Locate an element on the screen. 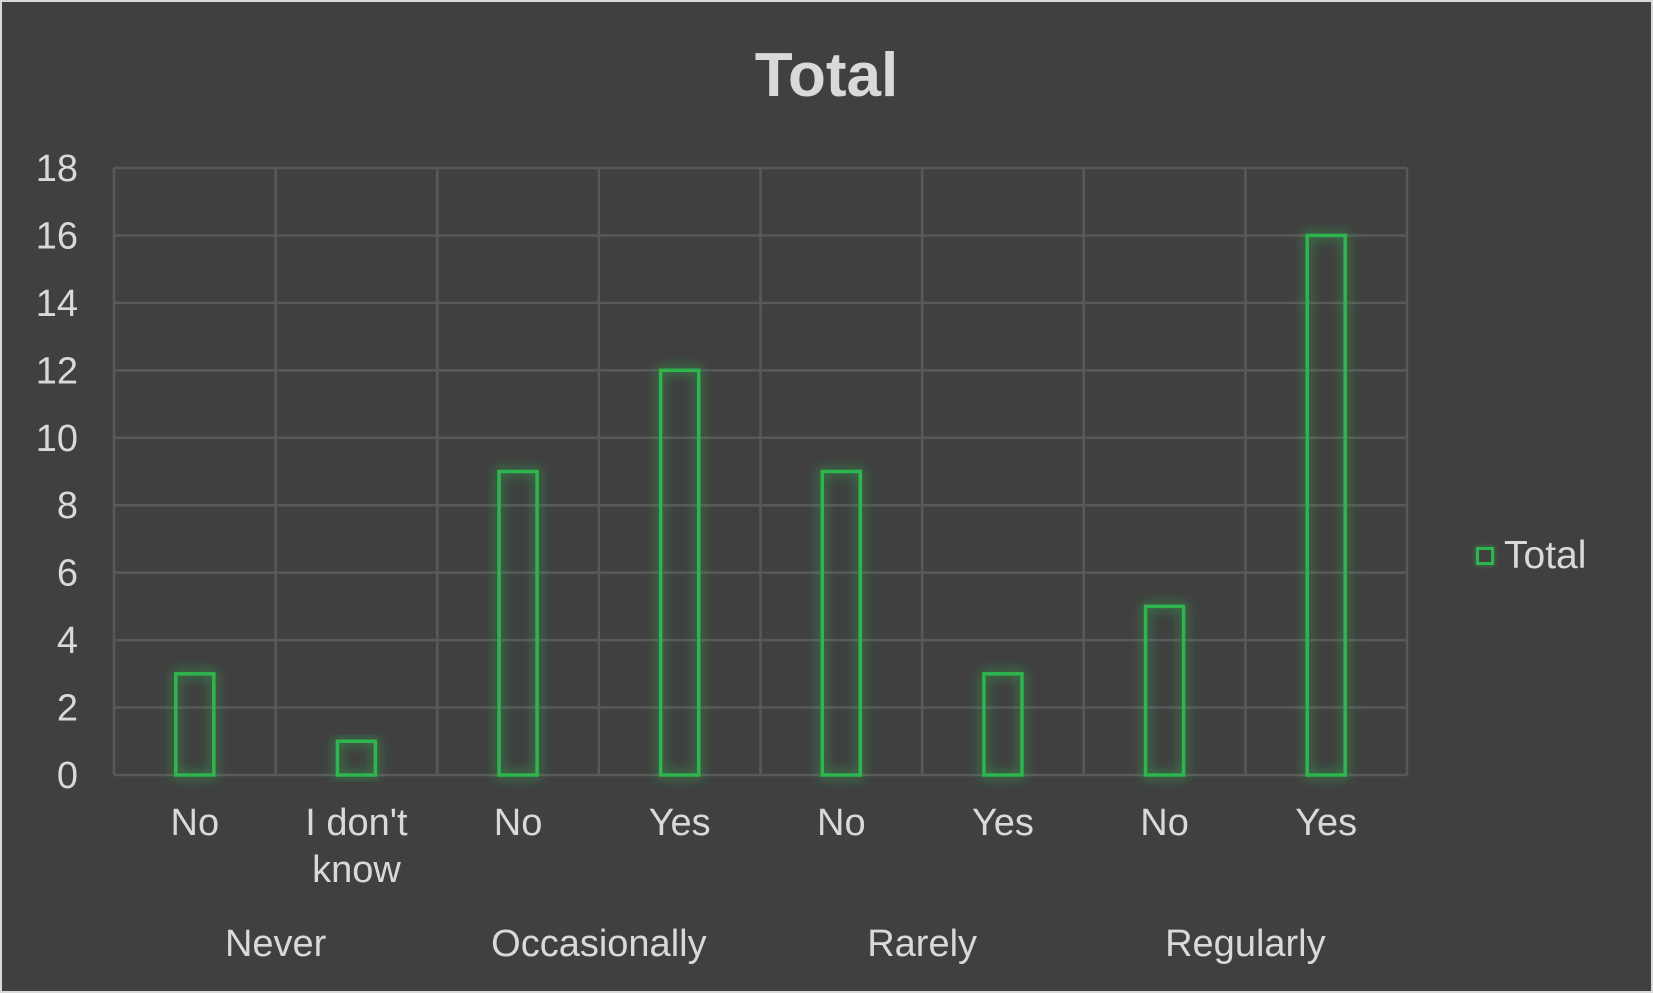  y-tick-label: 4 is located at coordinates (67, 641).